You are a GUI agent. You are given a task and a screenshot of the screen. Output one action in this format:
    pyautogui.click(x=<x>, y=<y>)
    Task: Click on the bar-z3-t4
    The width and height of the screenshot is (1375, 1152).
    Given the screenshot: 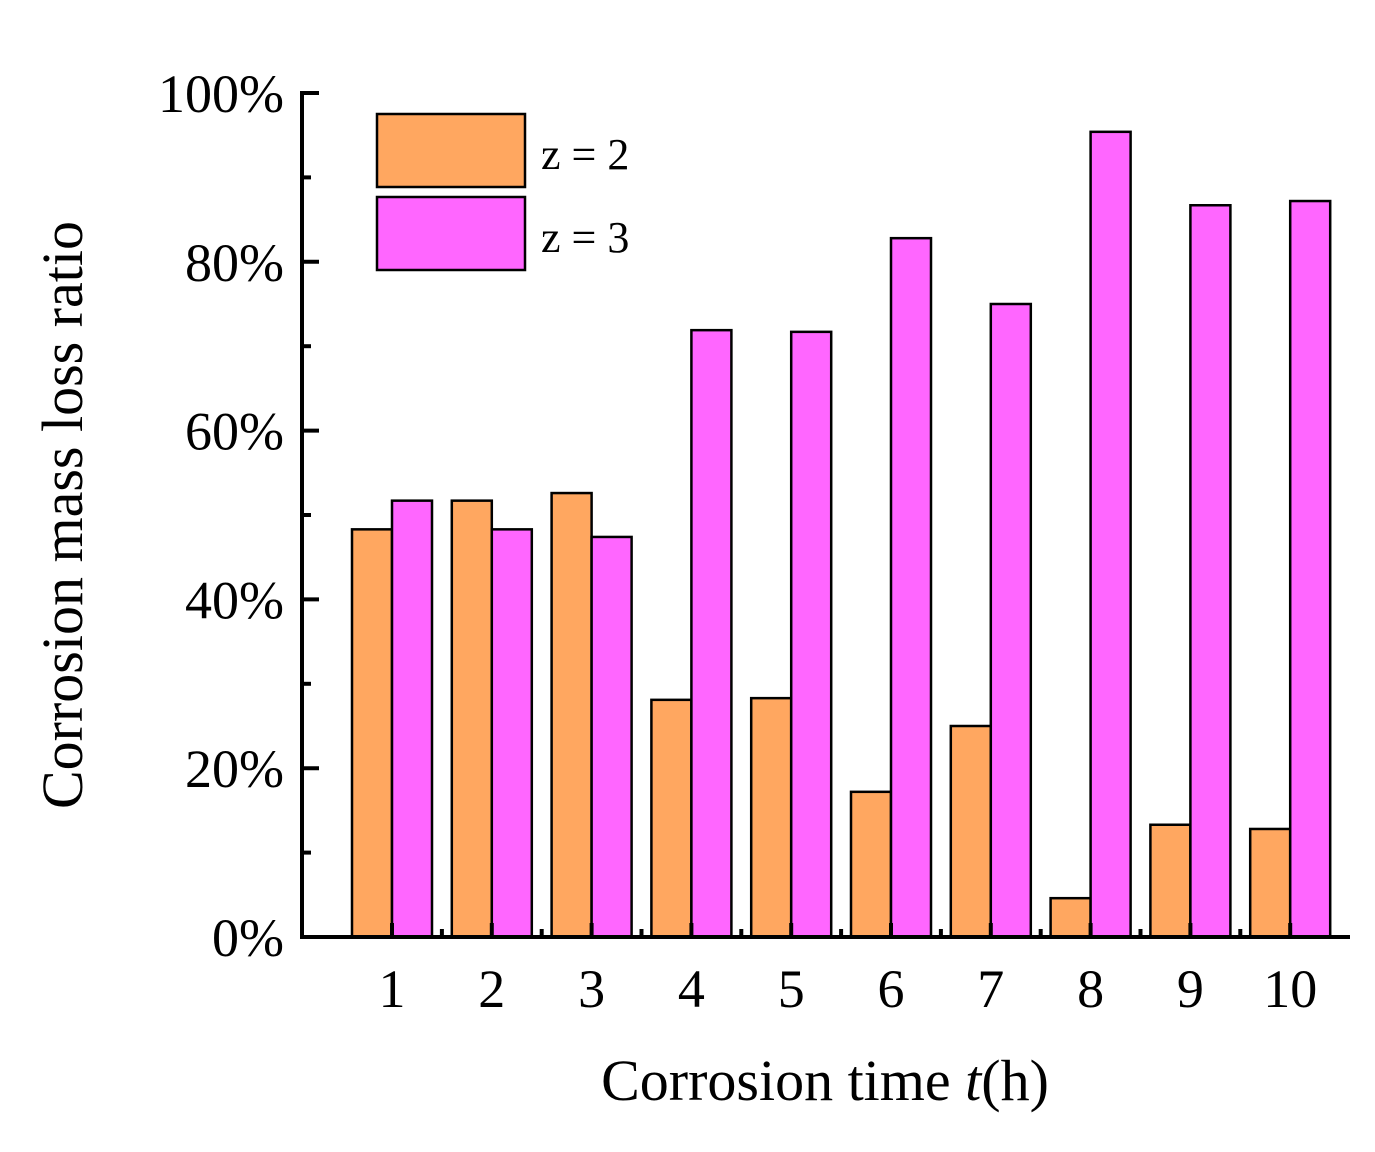 What is the action you would take?
    pyautogui.click(x=711, y=633)
    